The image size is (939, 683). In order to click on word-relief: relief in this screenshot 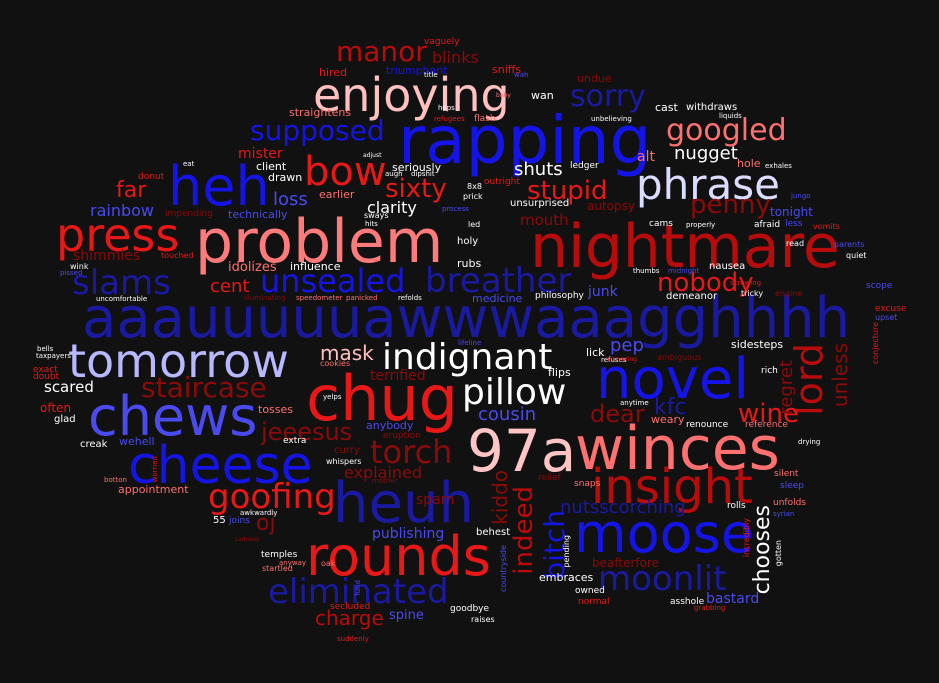, I will do `click(549, 478)`.